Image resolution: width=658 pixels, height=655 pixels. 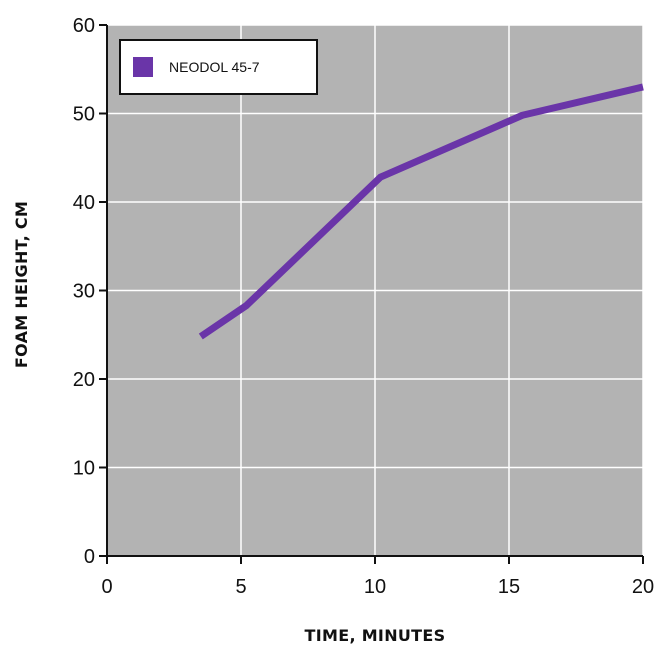 What do you see at coordinates (84, 203) in the screenshot?
I see `y-tick-label: 40` at bounding box center [84, 203].